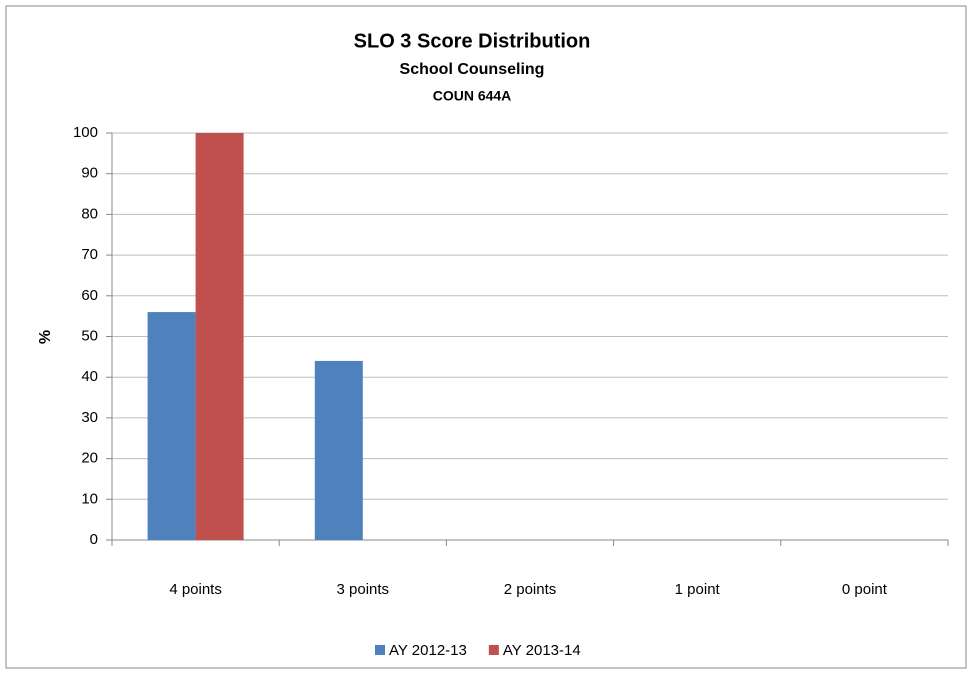  What do you see at coordinates (89, 213) in the screenshot?
I see `y-tick-label: 80` at bounding box center [89, 213].